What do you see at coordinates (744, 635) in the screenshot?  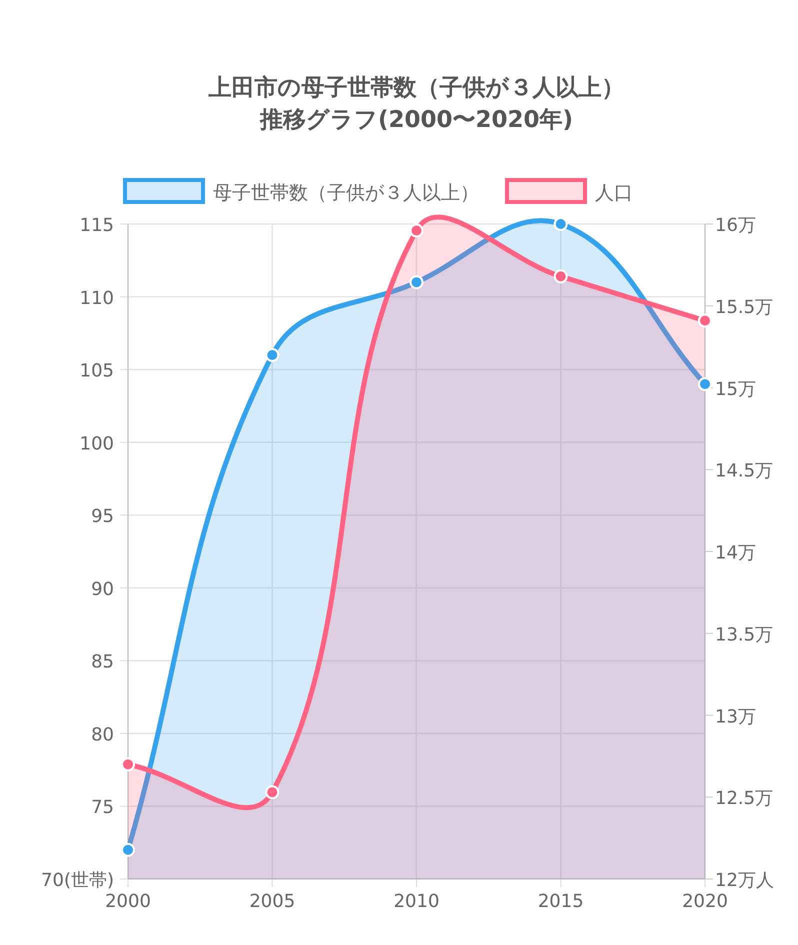 I see `y2-tick-label: 13.5万` at bounding box center [744, 635].